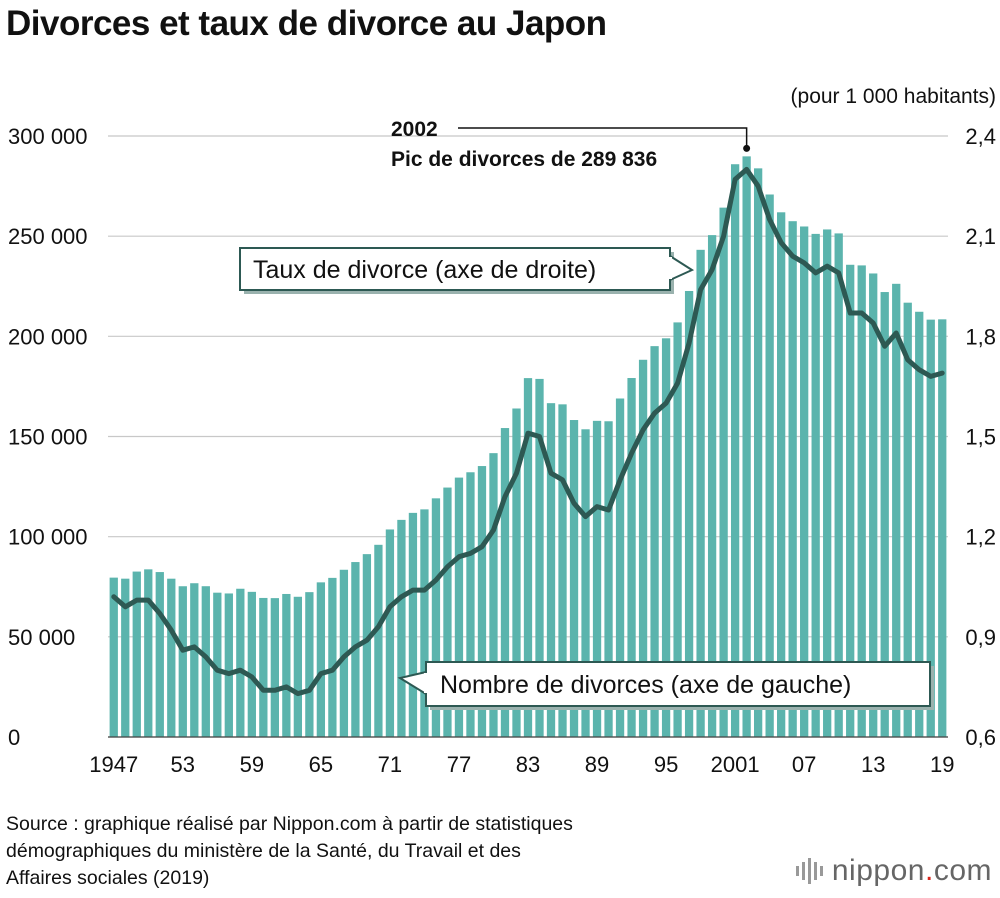 The image size is (1000, 898). What do you see at coordinates (524, 159) in the screenshot?
I see `peak-value-label: Pic de divorces de 289 836` at bounding box center [524, 159].